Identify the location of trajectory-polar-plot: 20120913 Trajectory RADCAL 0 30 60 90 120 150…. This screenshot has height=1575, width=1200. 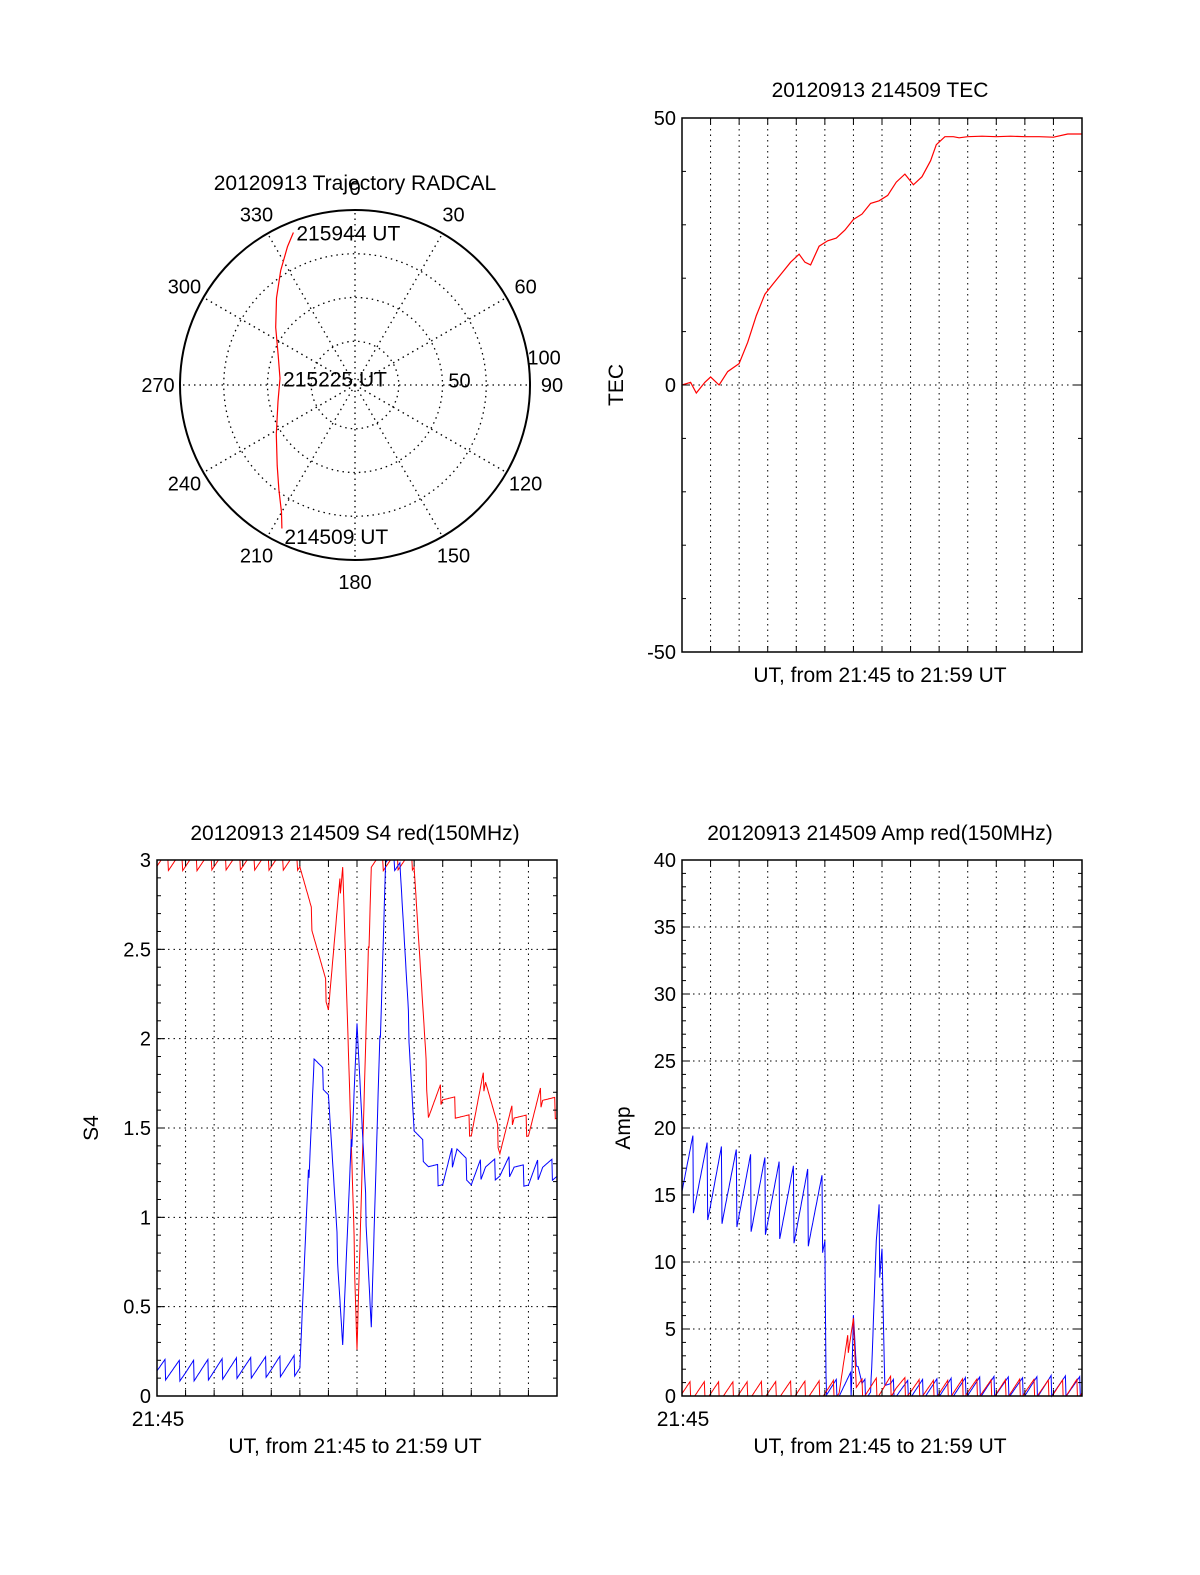
(352, 383).